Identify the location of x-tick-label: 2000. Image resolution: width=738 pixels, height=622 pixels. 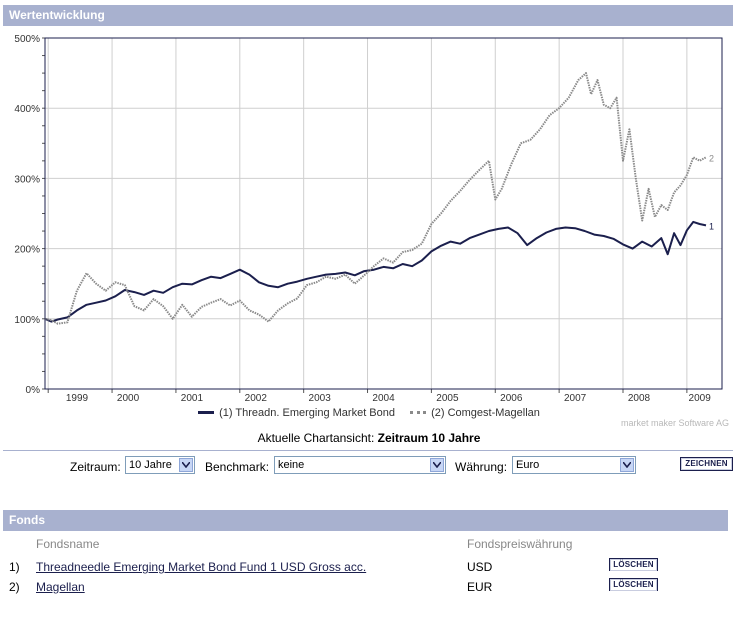
(128, 398).